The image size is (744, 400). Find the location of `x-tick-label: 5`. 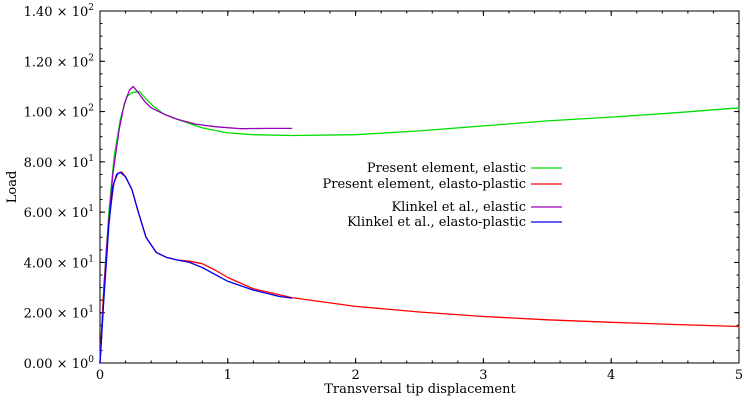

x-tick-label: 5 is located at coordinates (739, 375).